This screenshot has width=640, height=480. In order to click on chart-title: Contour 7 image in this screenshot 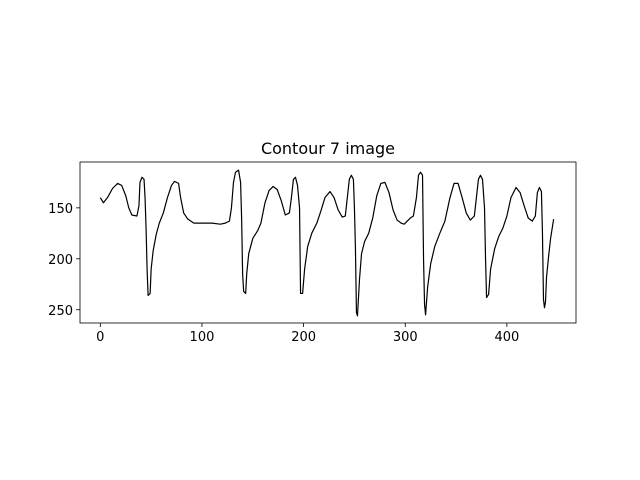, I will do `click(328, 148)`.